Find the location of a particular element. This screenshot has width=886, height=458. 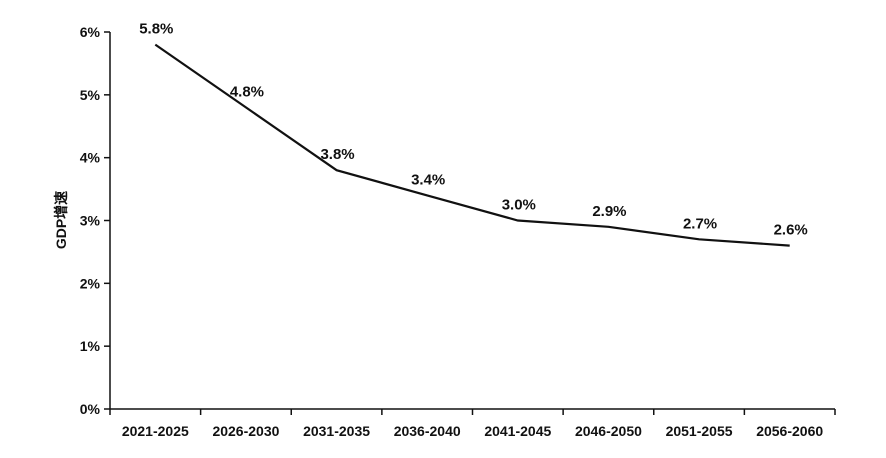

y-tick-label: 0% is located at coordinates (90, 409).